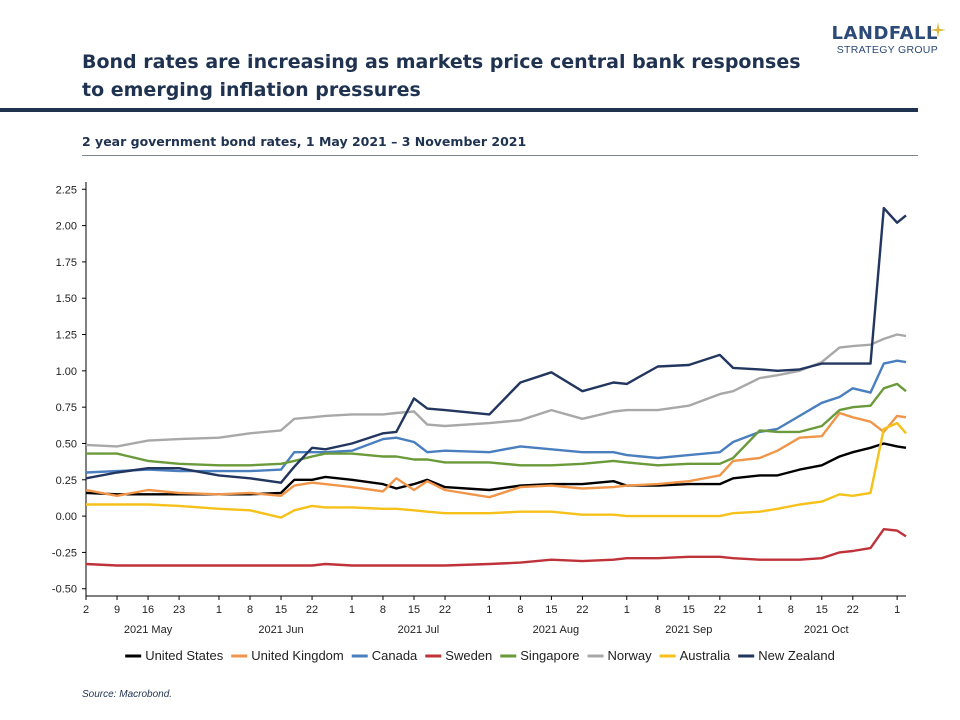 This screenshot has height=720, width=960. Describe the element at coordinates (705, 655) in the screenshot. I see `legend-label-australia: Australia` at that location.